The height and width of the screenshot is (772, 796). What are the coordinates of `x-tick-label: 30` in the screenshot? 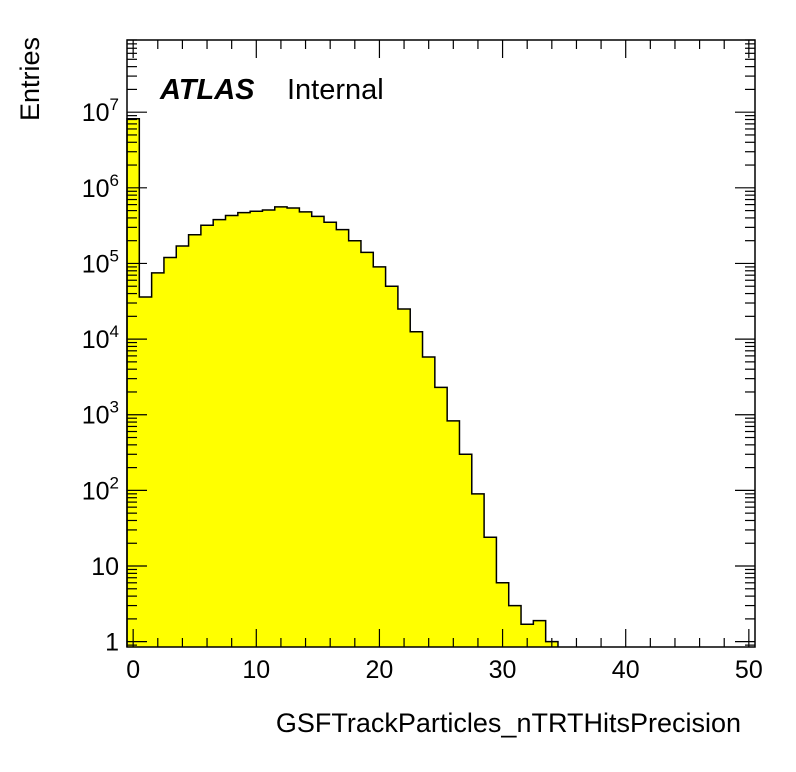 It's located at (503, 670).